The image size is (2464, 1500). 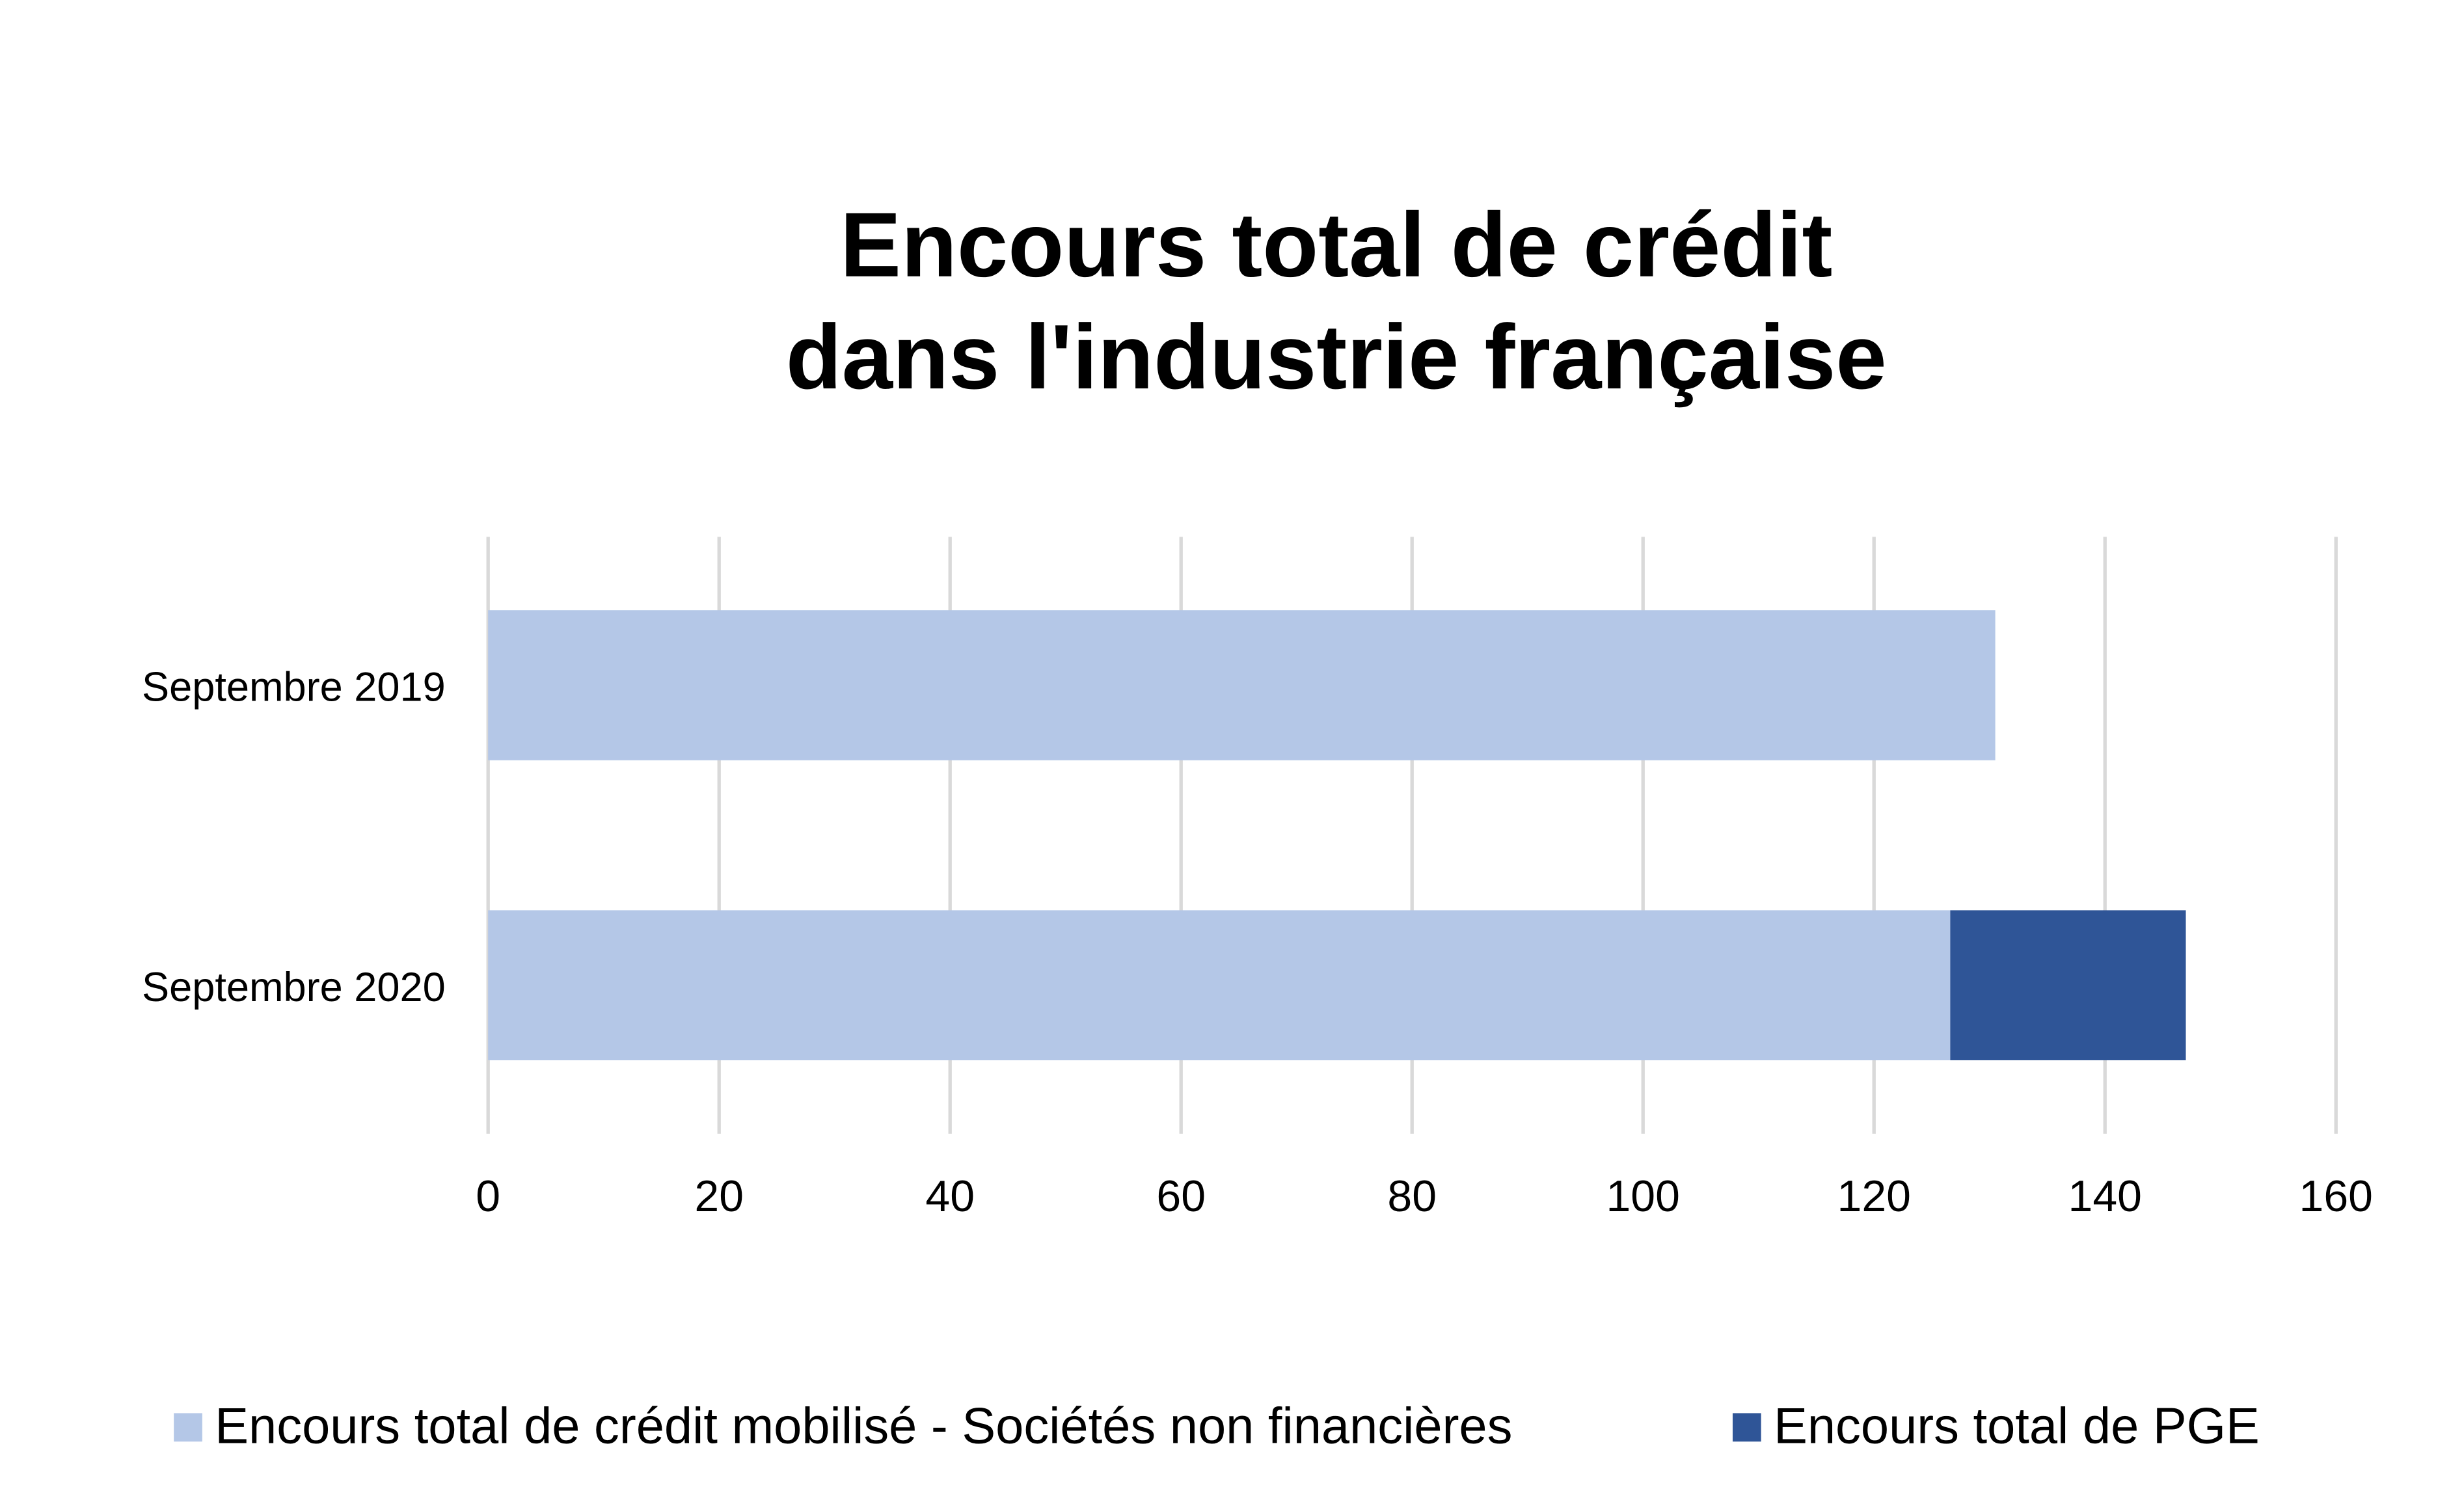 What do you see at coordinates (2105, 1197) in the screenshot?
I see `x-tick-label: 140` at bounding box center [2105, 1197].